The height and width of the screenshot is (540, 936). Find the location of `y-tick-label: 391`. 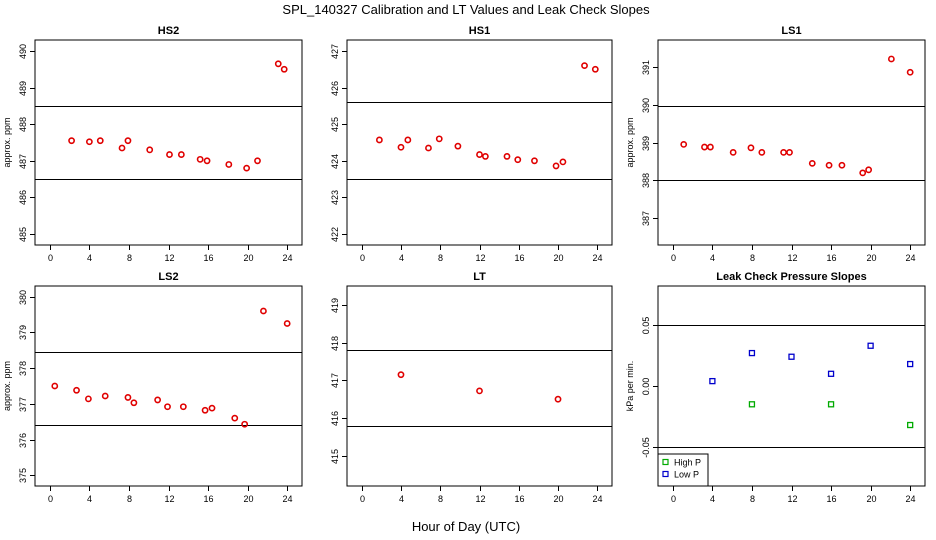

y-tick-label: 391 is located at coordinates (646, 67).